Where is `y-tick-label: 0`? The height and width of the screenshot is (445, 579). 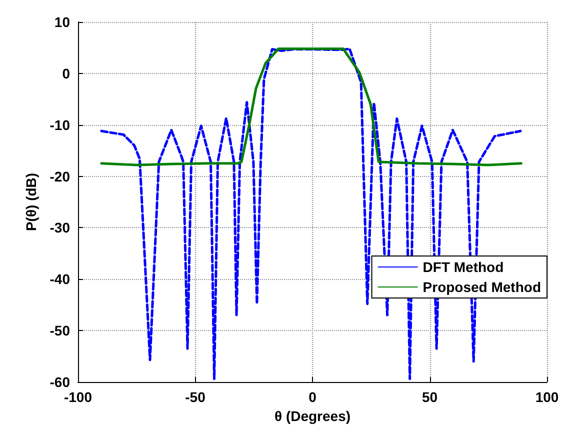 y-tick-label: 0 is located at coordinates (66, 73).